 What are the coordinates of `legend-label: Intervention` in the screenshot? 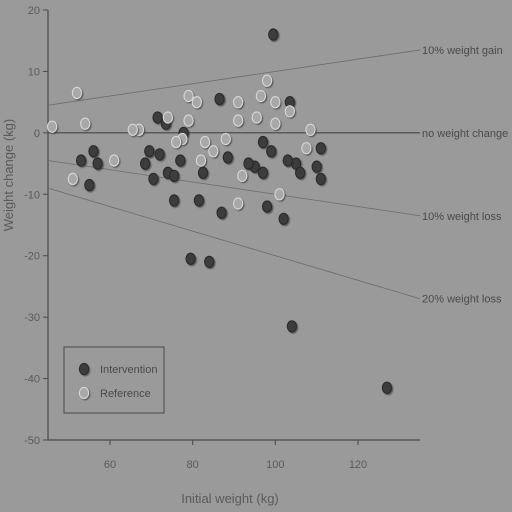 It's located at (128, 370).